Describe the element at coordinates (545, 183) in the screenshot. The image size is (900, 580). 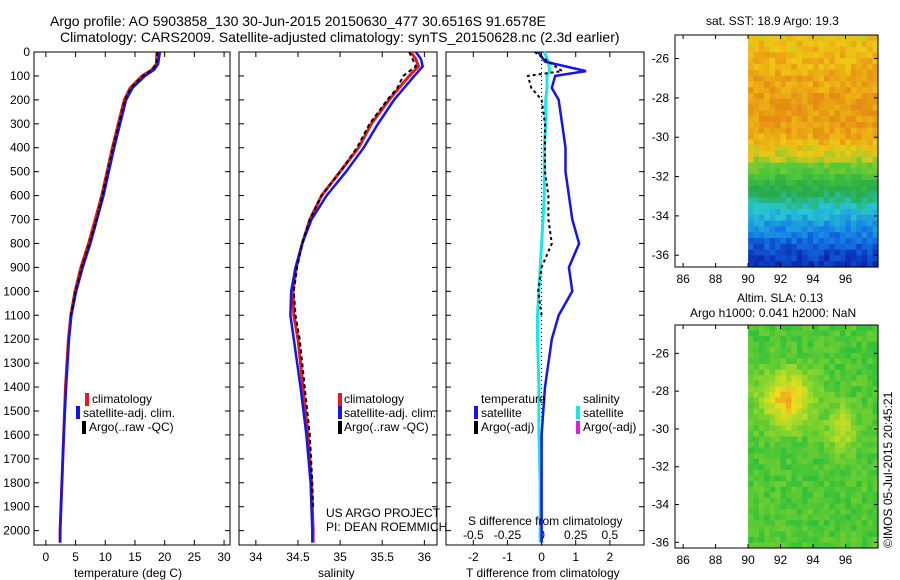
I see `series-line-t-argo` at that location.